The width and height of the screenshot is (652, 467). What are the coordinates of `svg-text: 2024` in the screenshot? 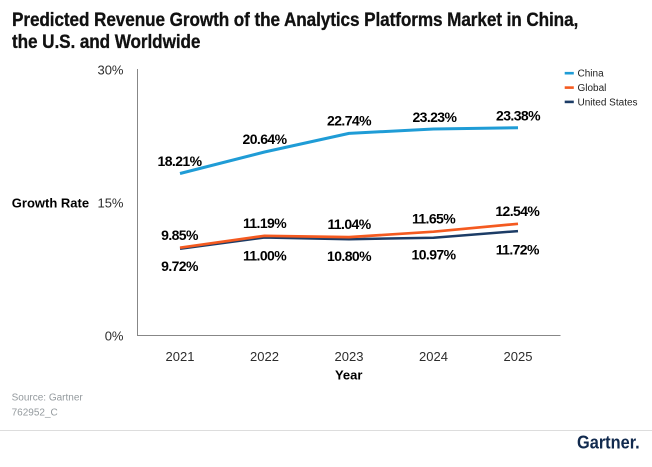 It's located at (433, 356).